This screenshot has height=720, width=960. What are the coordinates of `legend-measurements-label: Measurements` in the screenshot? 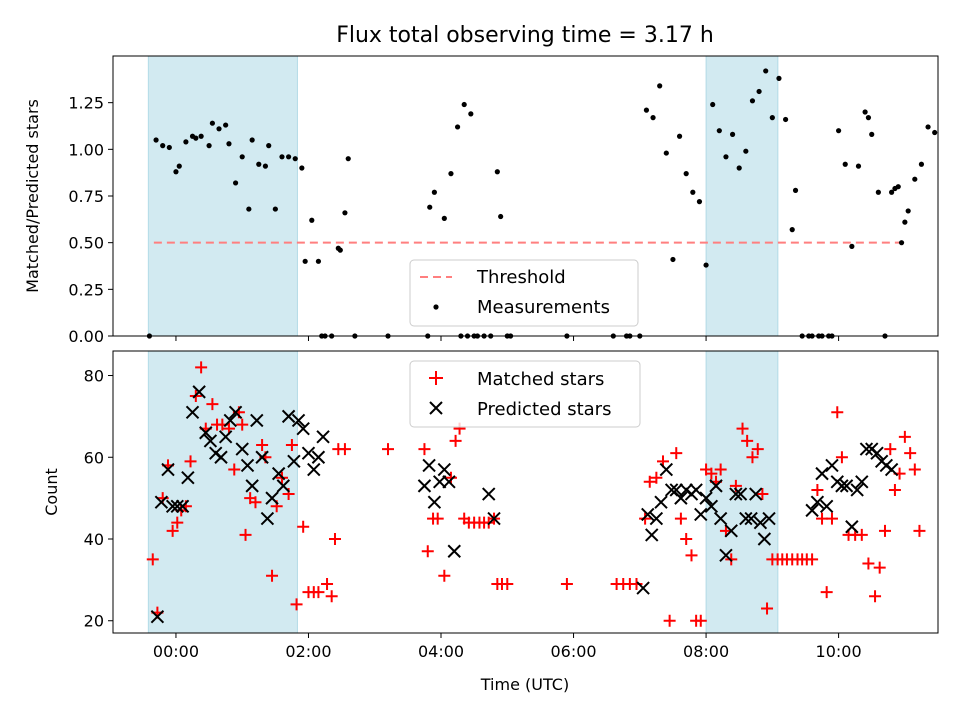 It's located at (543, 307).